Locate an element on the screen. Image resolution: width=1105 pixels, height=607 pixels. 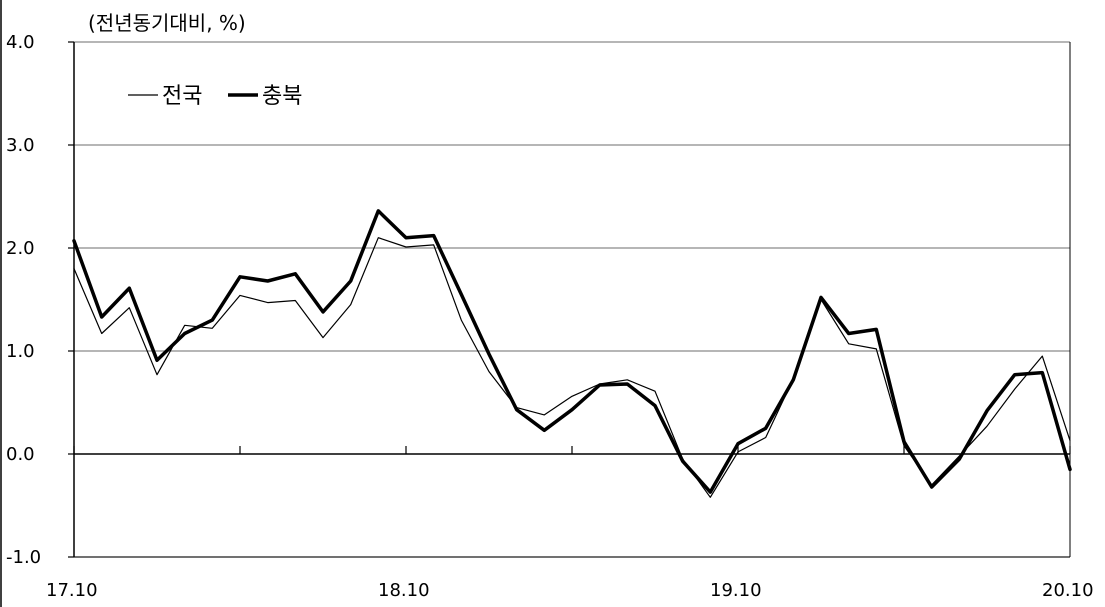
y-tick-label: 2.0 is located at coordinates (20, 248).